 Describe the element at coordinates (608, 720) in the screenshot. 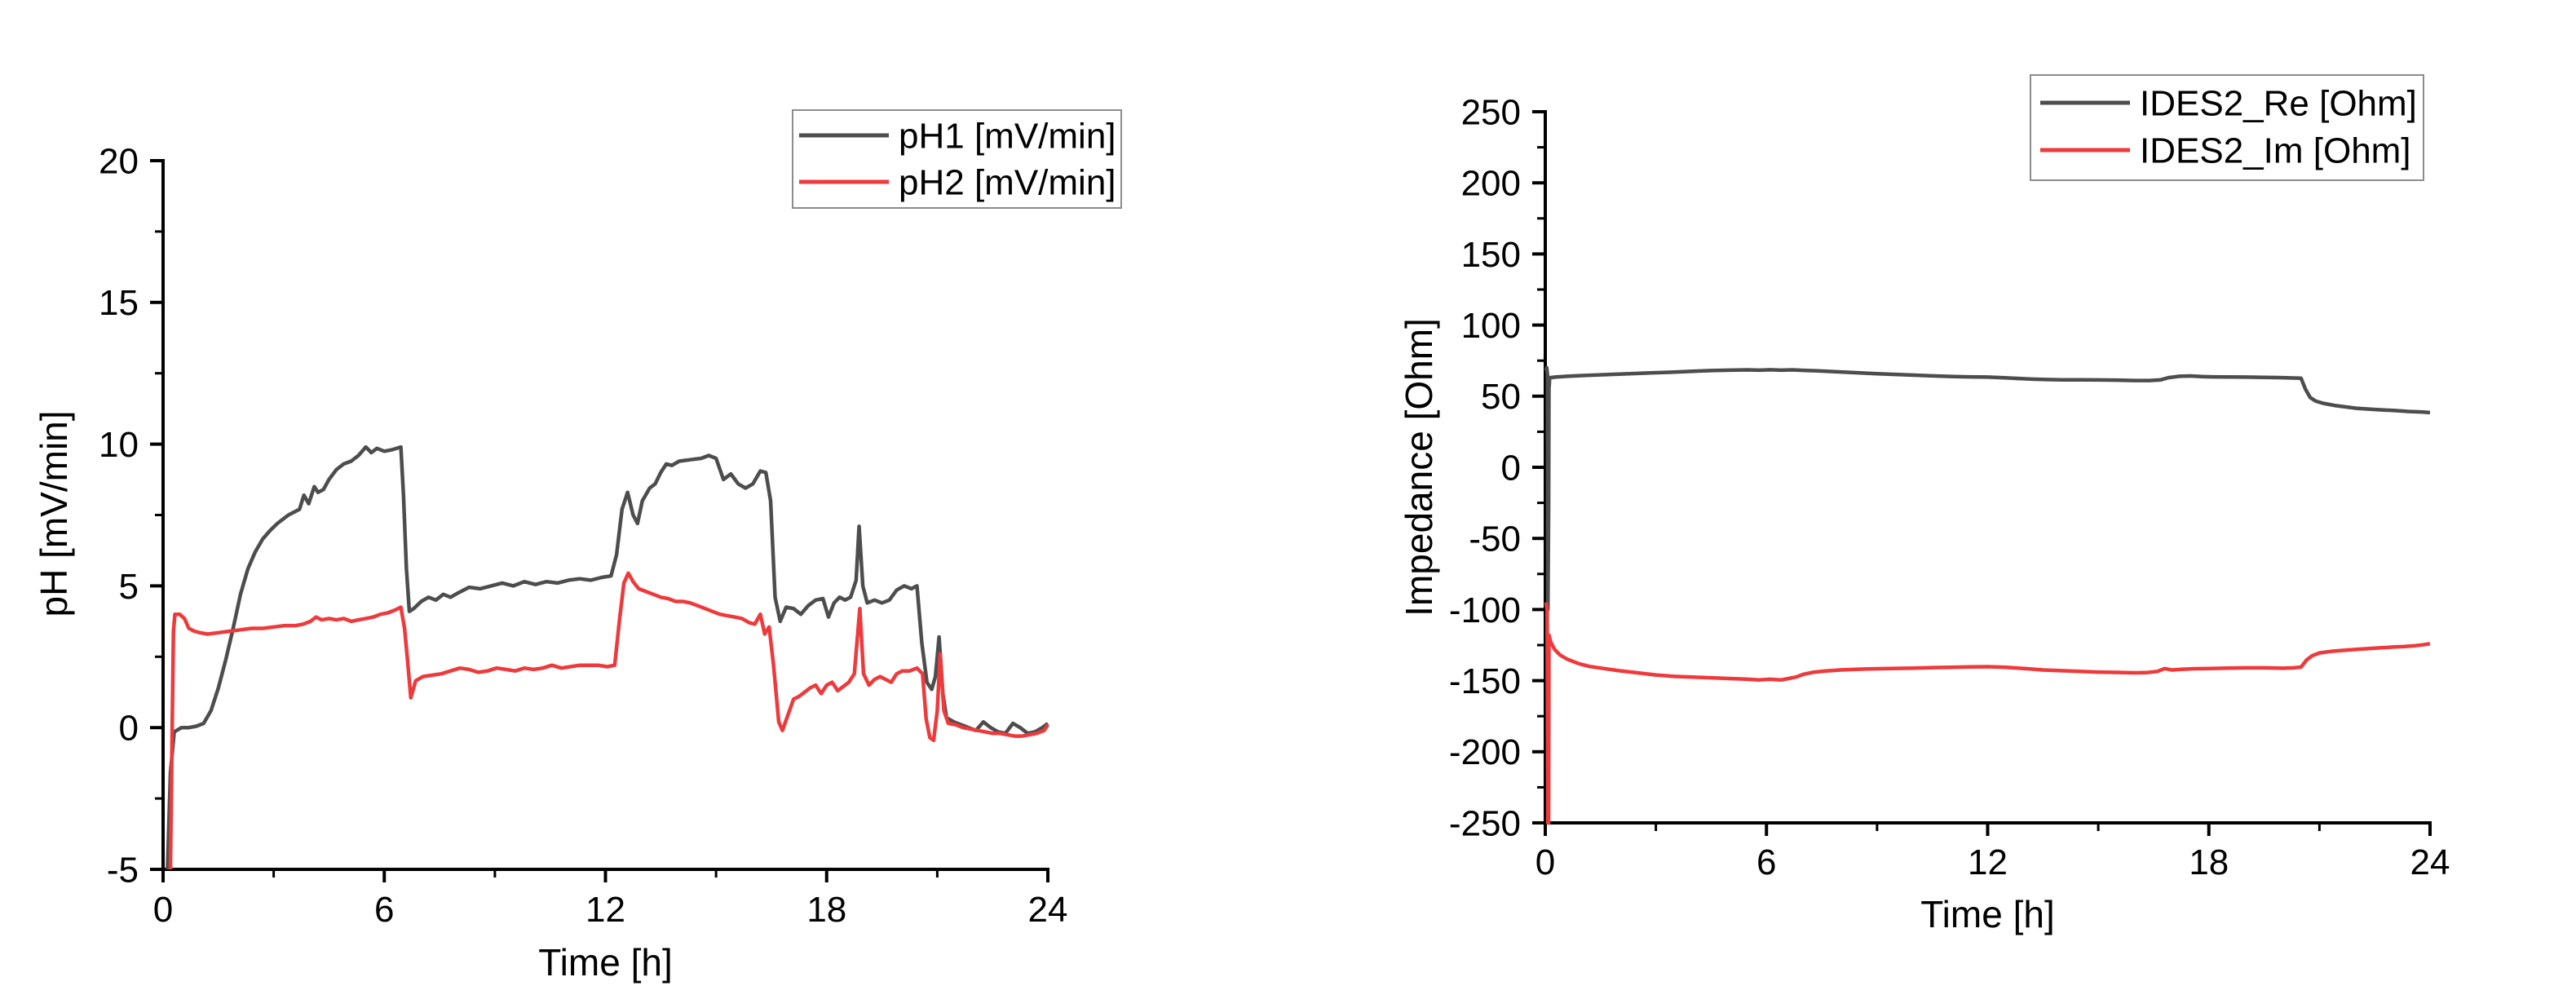

I see `ph2-series-line` at that location.